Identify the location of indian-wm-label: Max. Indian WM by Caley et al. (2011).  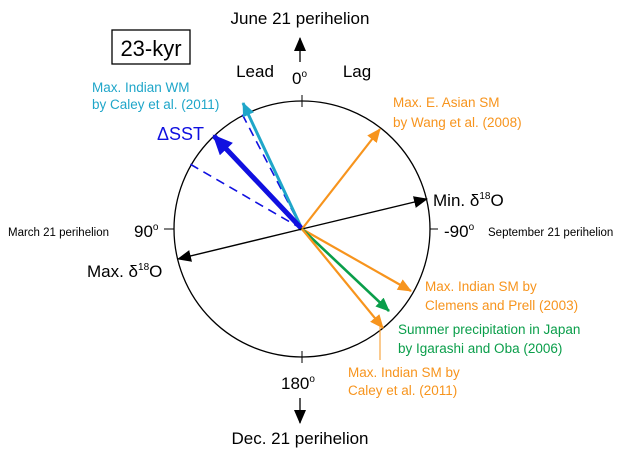
(155, 96).